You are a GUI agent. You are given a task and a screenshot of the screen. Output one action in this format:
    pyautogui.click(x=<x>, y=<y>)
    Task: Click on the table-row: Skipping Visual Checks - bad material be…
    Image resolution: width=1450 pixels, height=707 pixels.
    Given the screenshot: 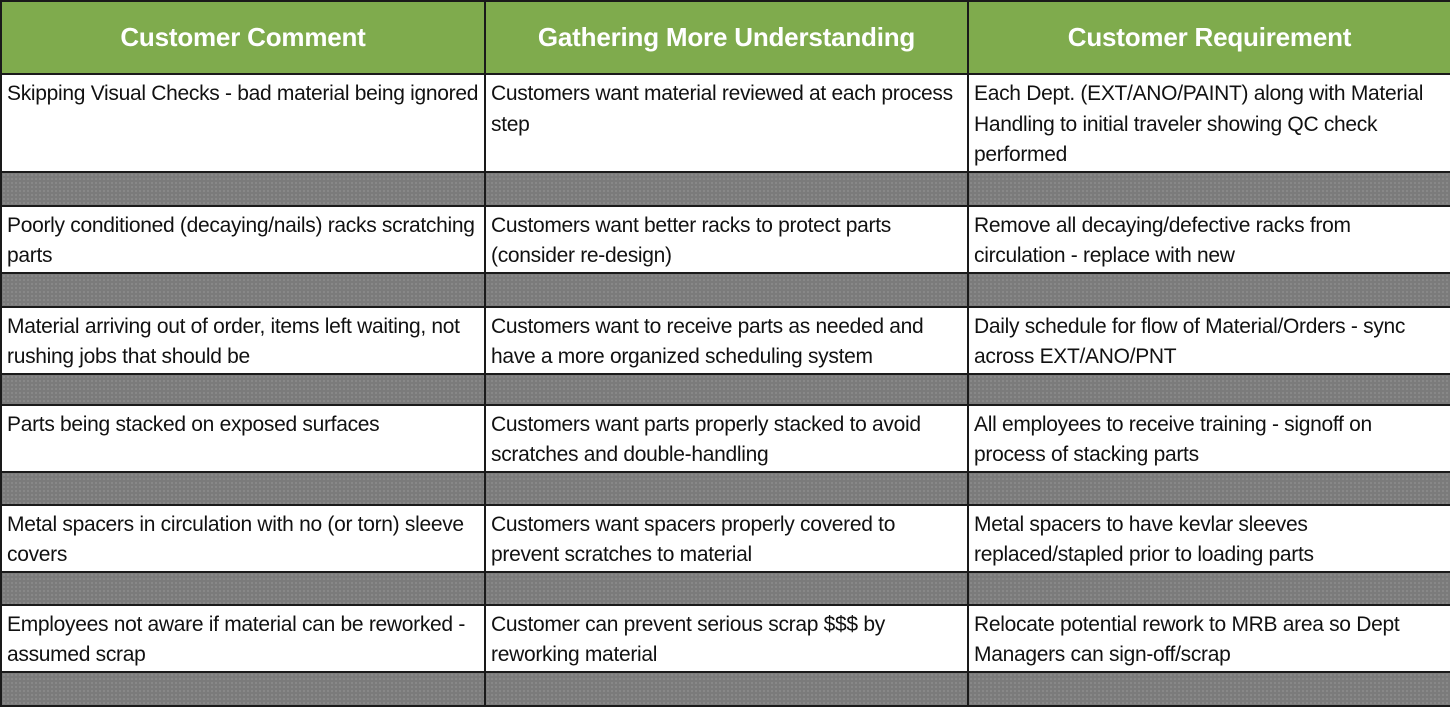 What is the action you would take?
    pyautogui.click(x=725, y=123)
    